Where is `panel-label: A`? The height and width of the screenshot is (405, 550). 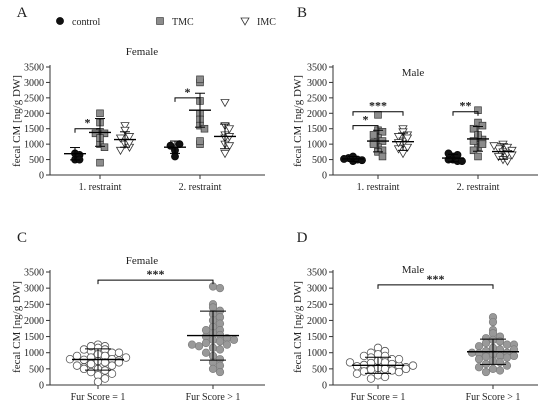
panel-label: A is located at coordinates (22, 13).